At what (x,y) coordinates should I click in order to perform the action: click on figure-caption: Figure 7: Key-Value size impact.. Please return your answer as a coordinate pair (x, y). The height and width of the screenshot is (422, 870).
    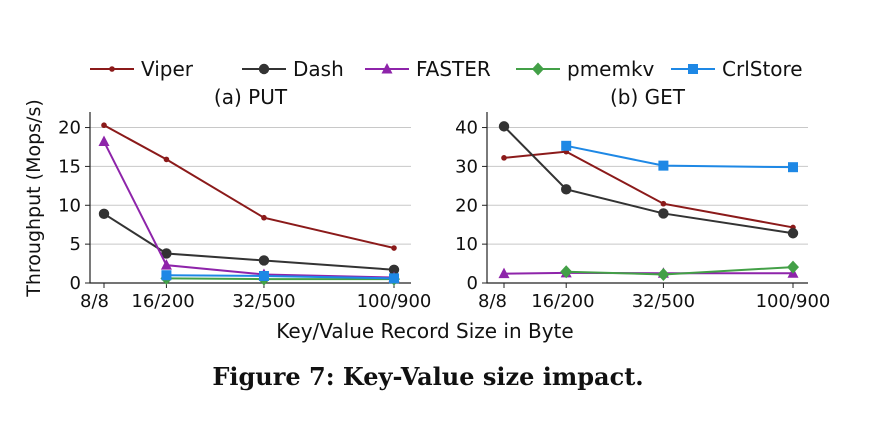
    Looking at the image, I should click on (427, 376).